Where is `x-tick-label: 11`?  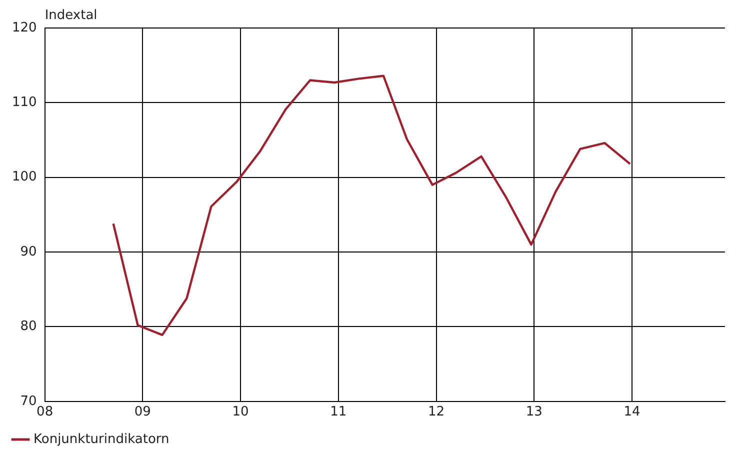 x-tick-label: 11 is located at coordinates (338, 412).